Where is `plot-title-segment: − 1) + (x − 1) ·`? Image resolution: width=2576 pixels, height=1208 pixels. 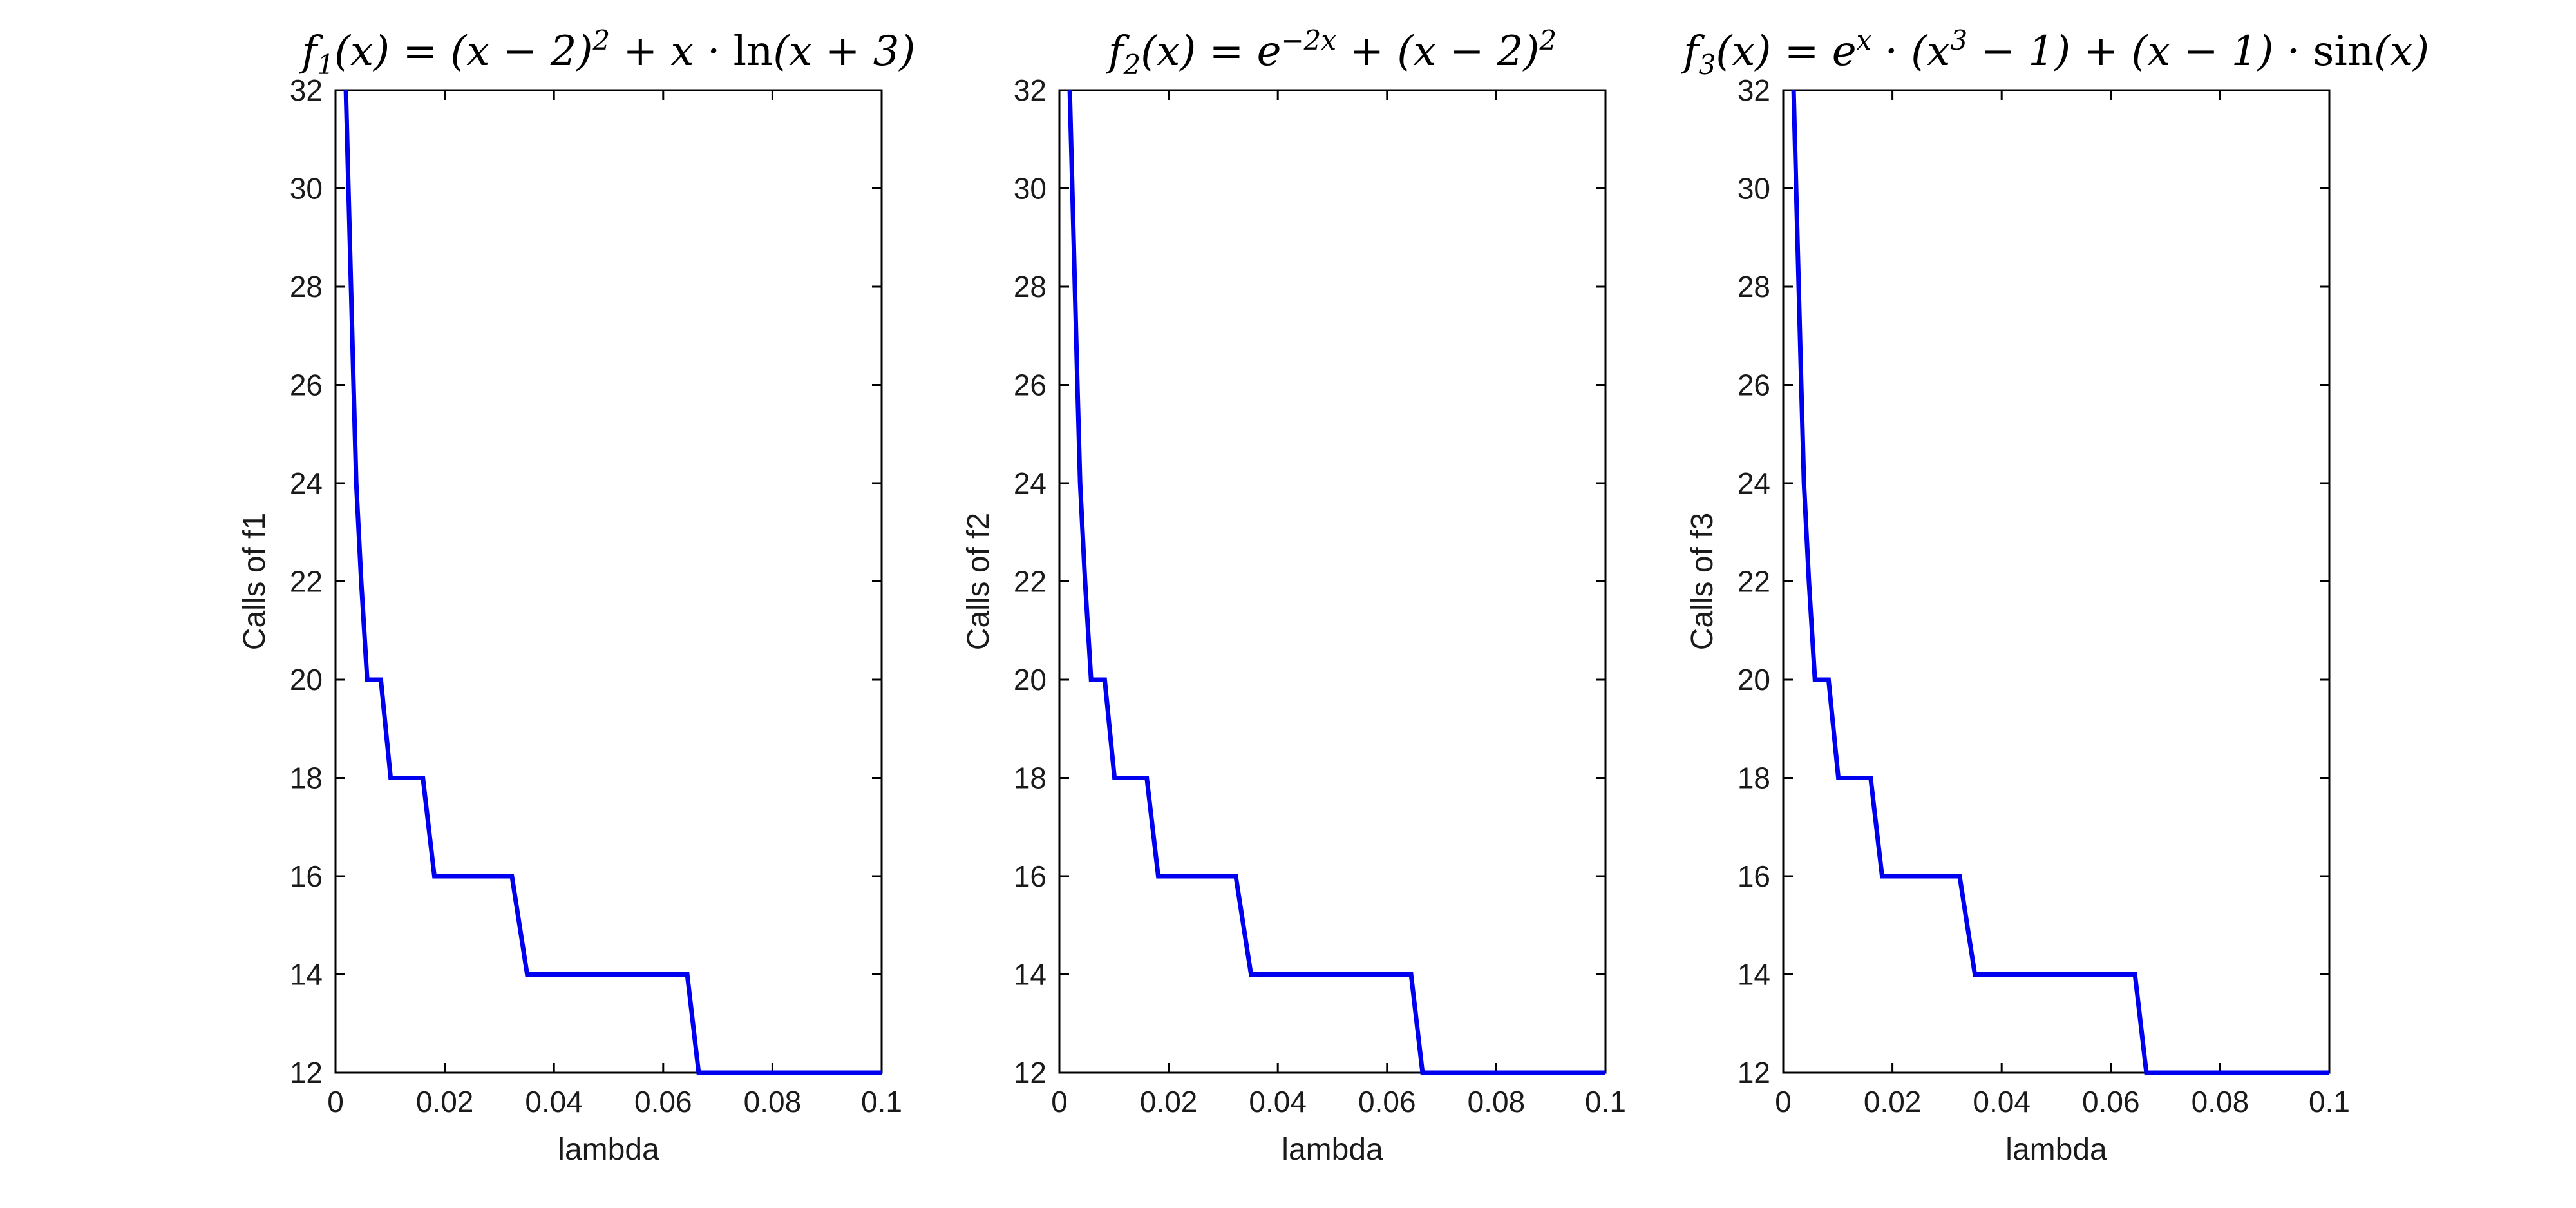
plot-title-segment: − 1) + (x − 1) · is located at coordinates (2140, 52).